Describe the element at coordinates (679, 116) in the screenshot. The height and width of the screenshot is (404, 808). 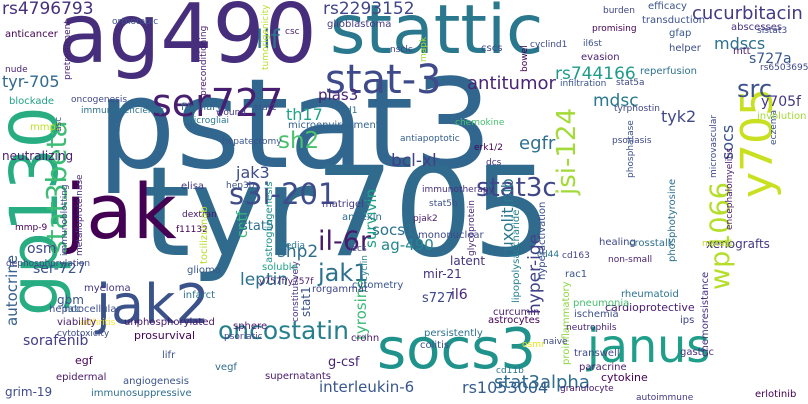
I see `word-cloud-term: tyk2` at that location.